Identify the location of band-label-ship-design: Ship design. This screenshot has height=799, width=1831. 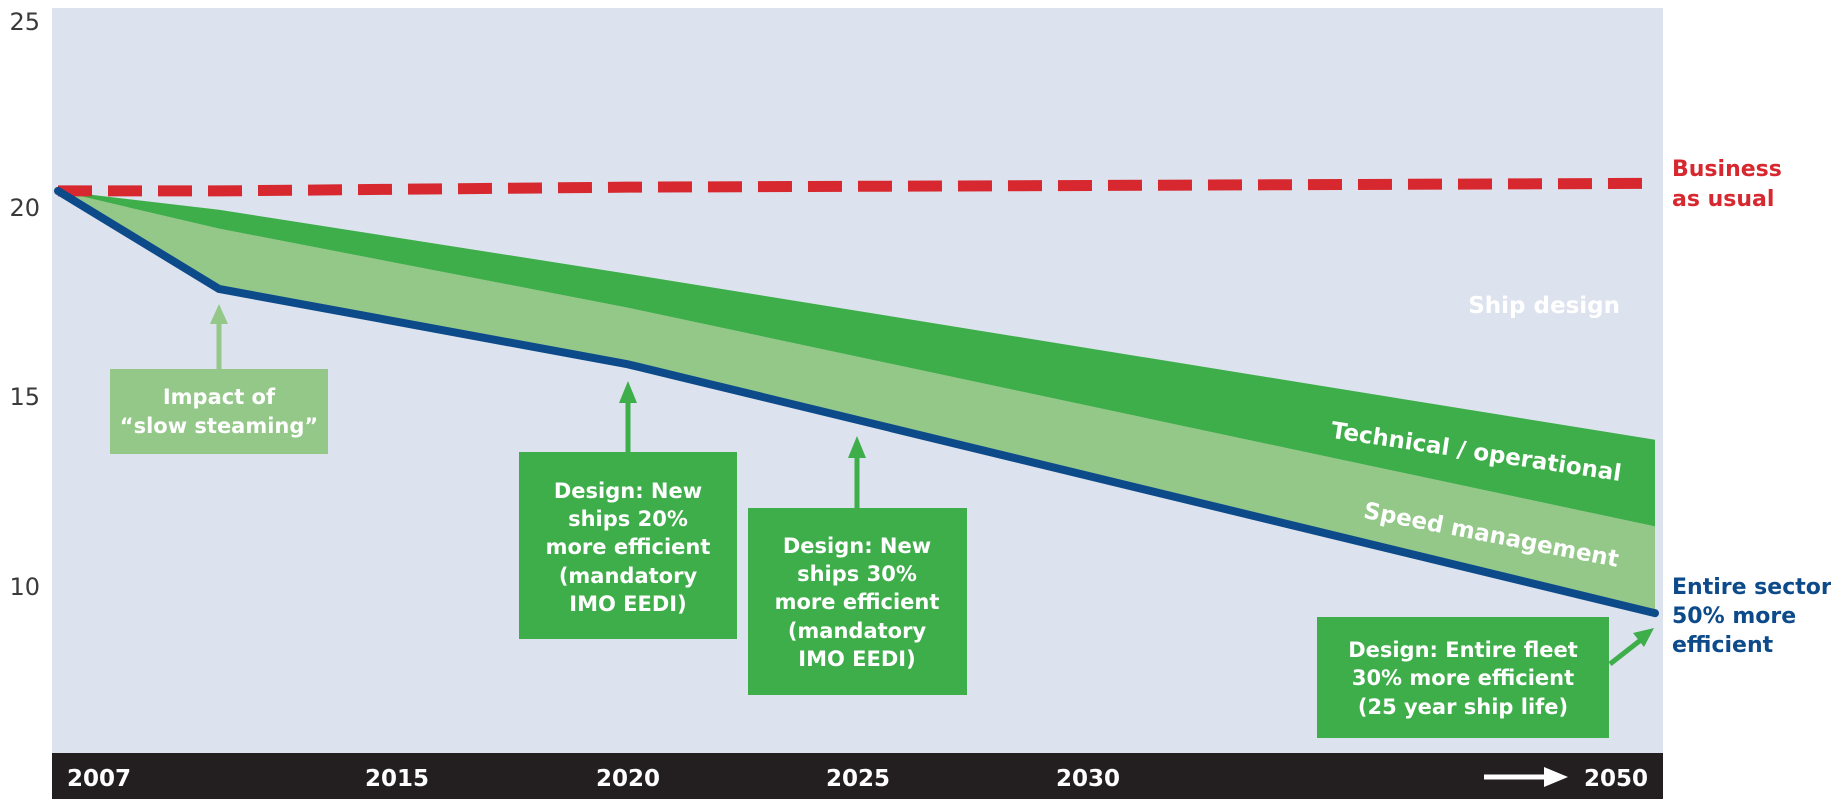
(1544, 306).